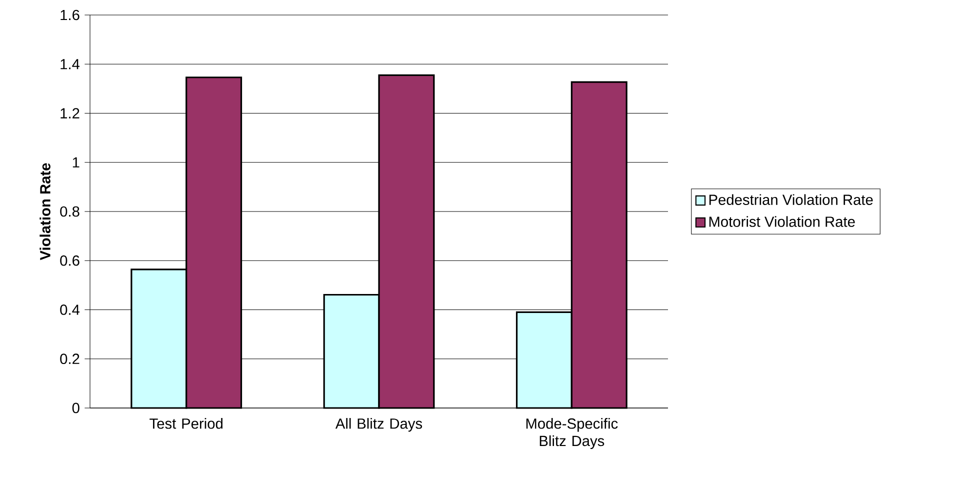  I want to click on y-tick-label: 0.4, so click(70, 309).